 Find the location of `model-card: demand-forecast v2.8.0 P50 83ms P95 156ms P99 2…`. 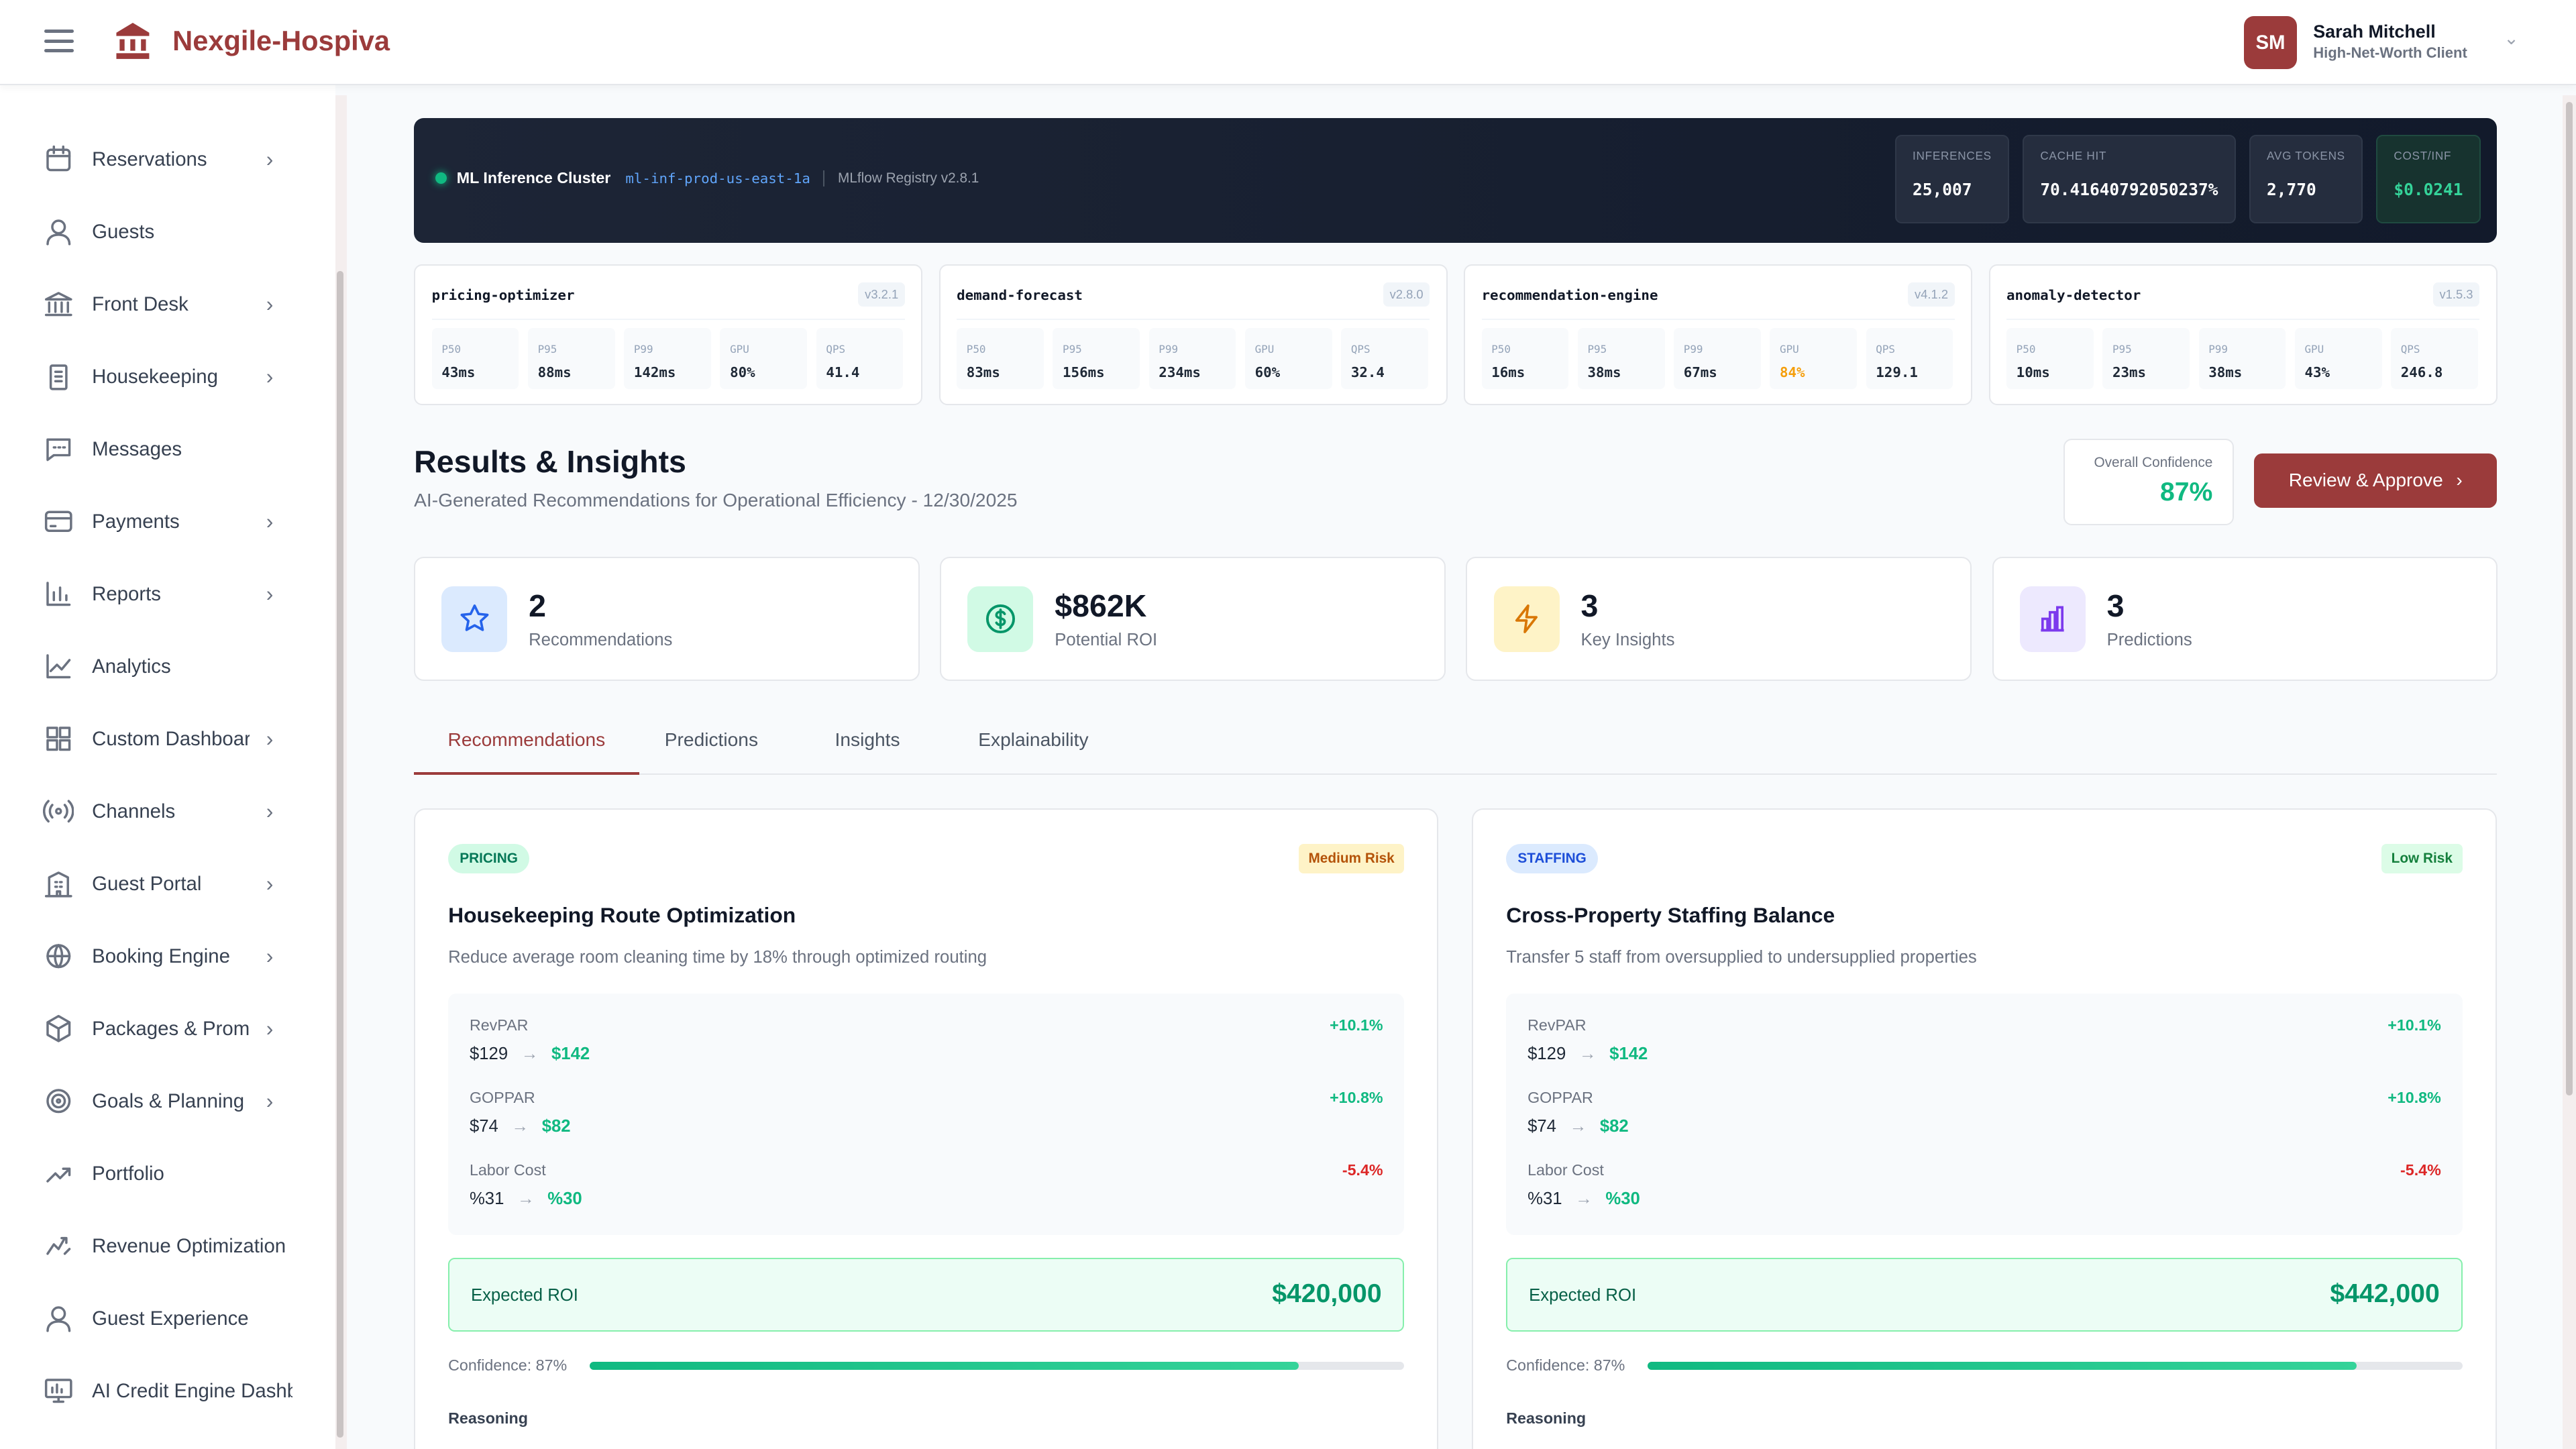

model-card: demand-forecast v2.8.0 P50 83ms P95 156ms P99 2… is located at coordinates (1193, 334).